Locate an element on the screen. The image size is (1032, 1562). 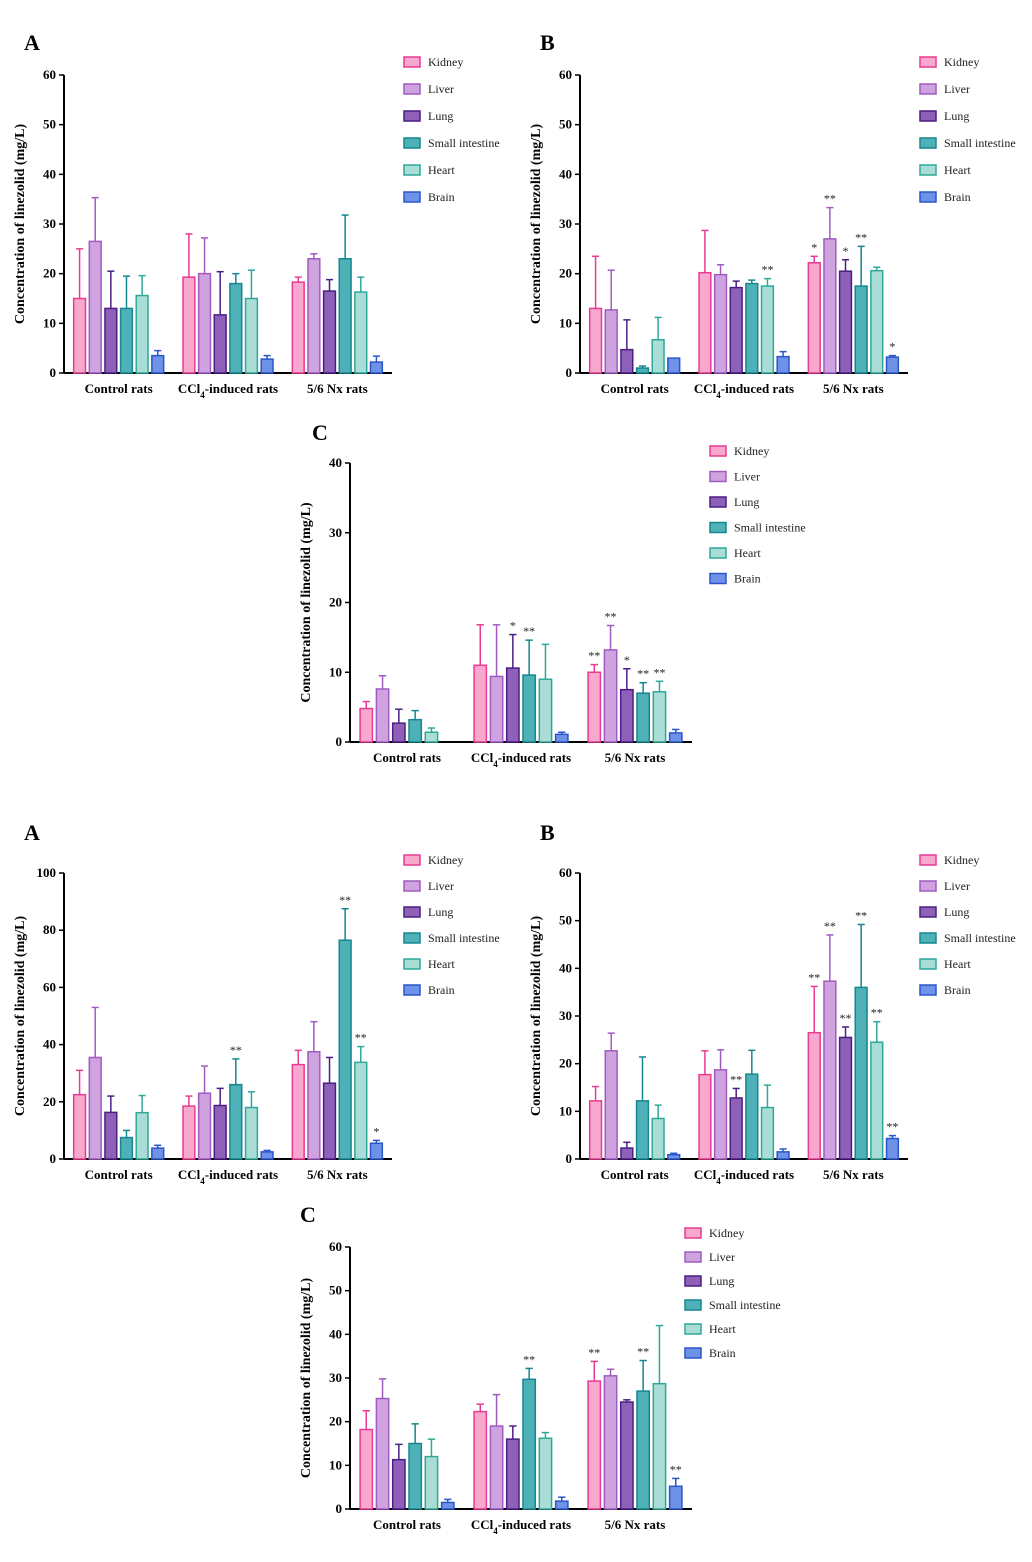
bar-small-intestine-bottom-b-5-6-nx-rats is located at coordinates (861, 1073).